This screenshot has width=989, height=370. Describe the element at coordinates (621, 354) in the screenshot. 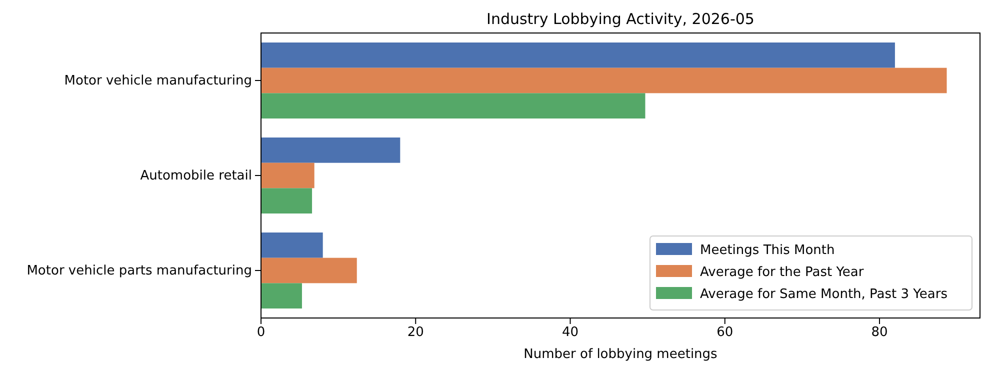

I see `x-axis-title: Number of lobbying meetings` at that location.